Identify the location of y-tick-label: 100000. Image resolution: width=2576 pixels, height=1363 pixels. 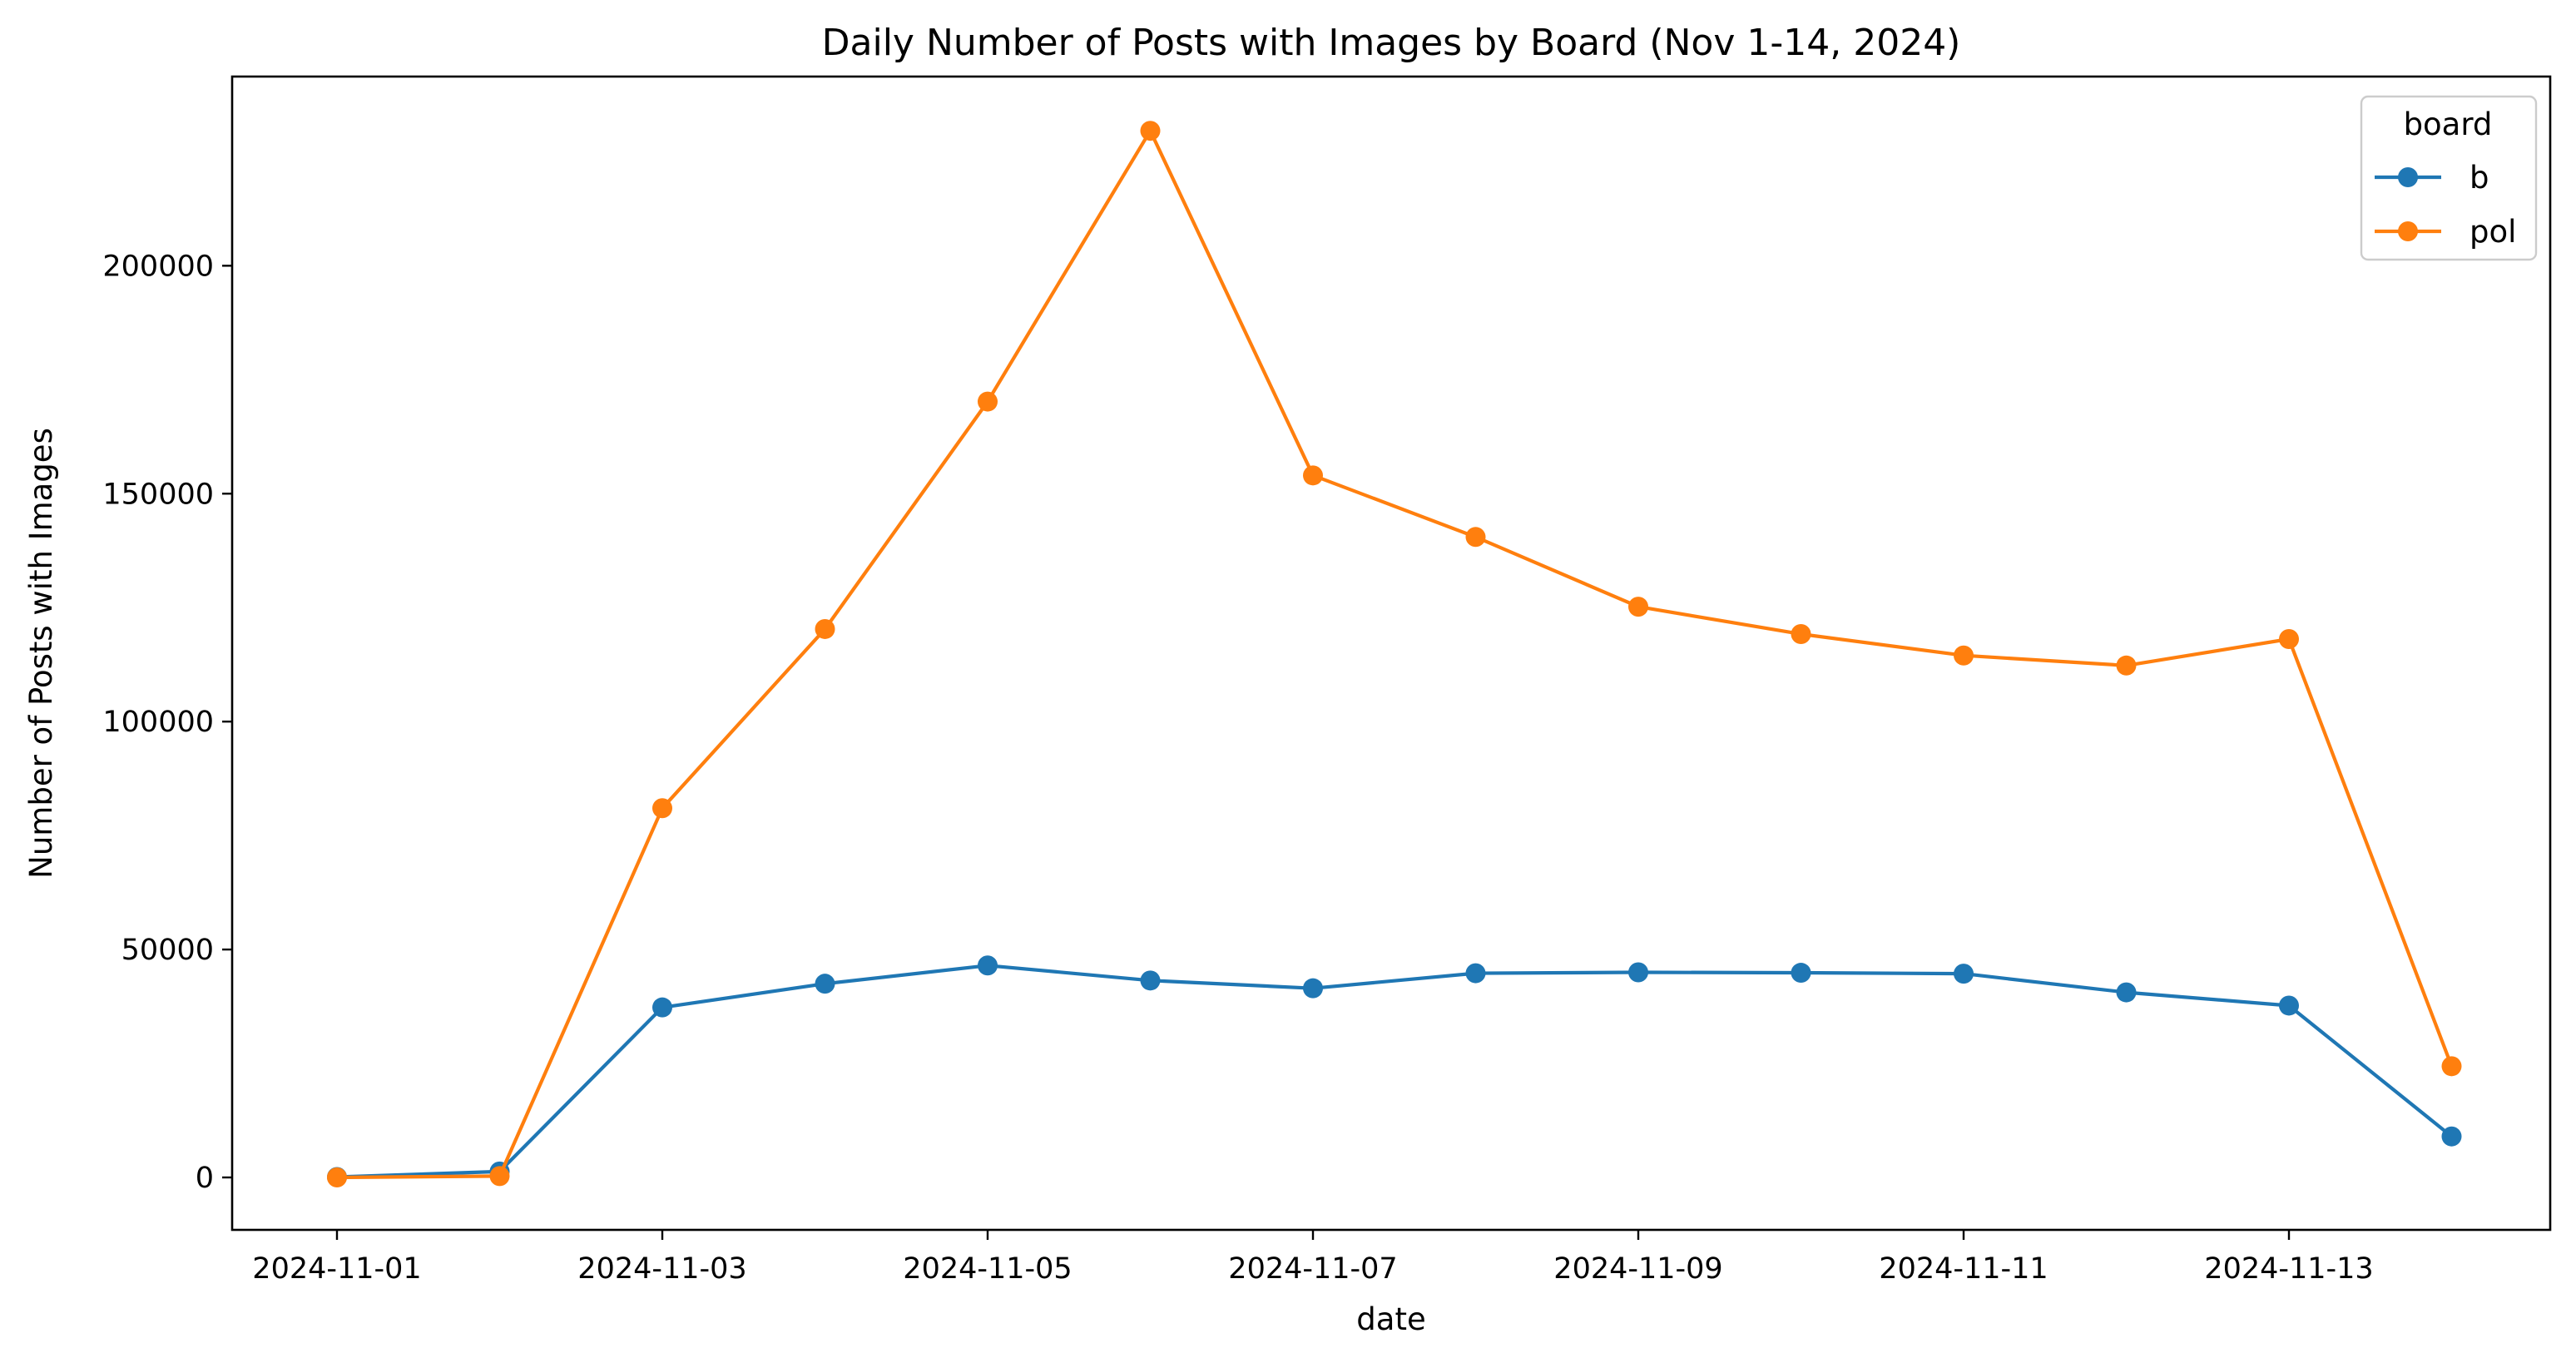
(158, 723).